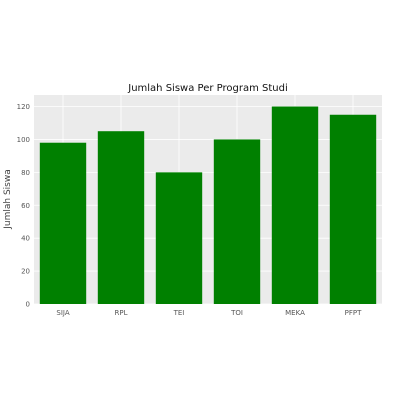 The height and width of the screenshot is (400, 400). I want to click on y-axis-title: Jumlah Siswa, so click(8, 199).